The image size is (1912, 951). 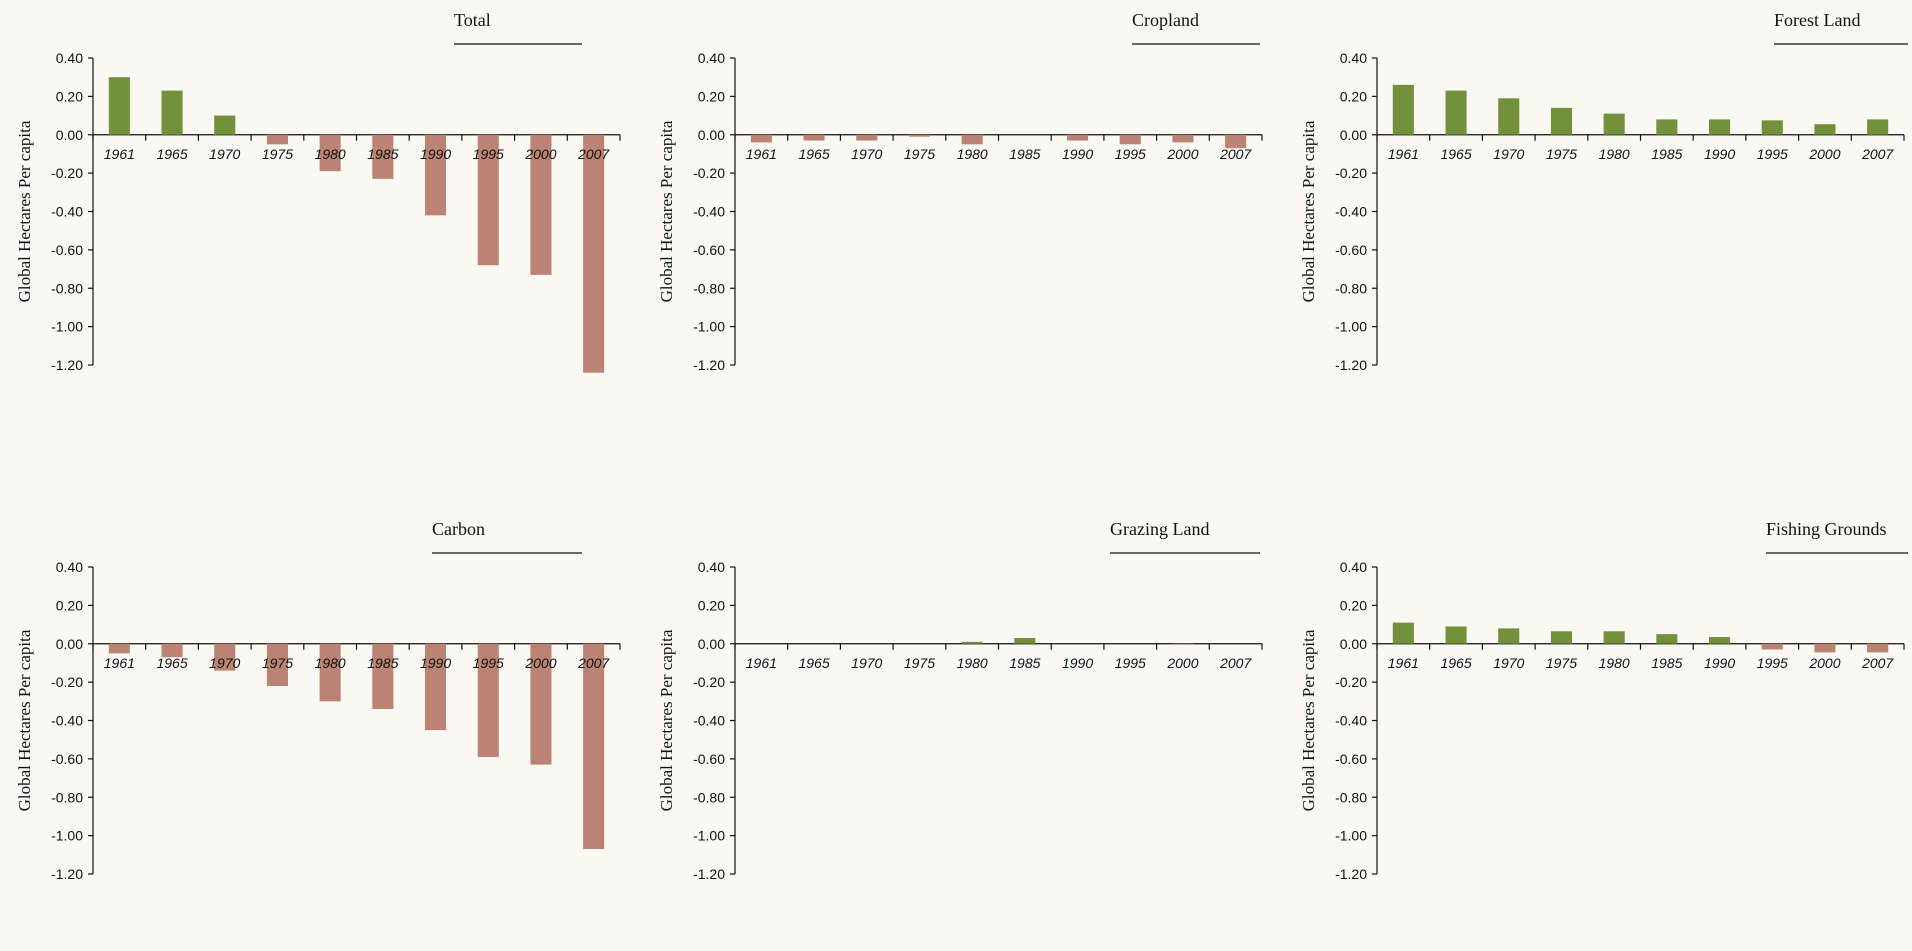 I want to click on x-tick-label: 1970, so click(x=224, y=663).